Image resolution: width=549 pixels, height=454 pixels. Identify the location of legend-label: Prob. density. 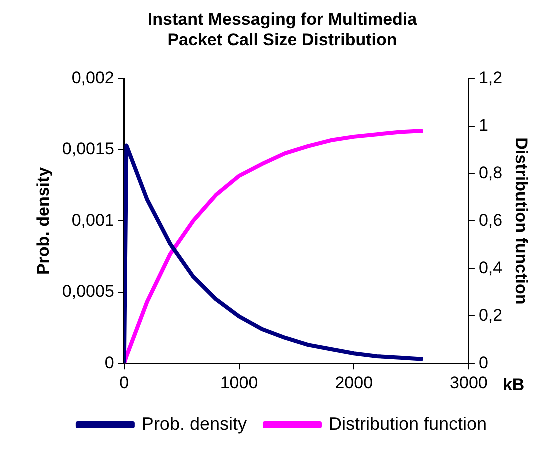
(194, 424).